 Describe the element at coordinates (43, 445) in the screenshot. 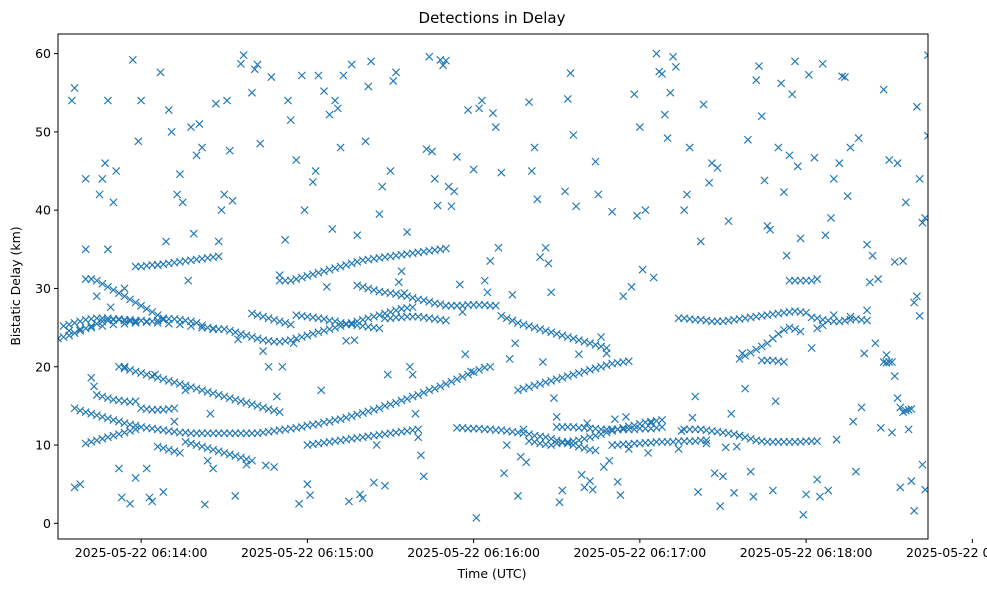

I see `y-tick-label: 10` at that location.